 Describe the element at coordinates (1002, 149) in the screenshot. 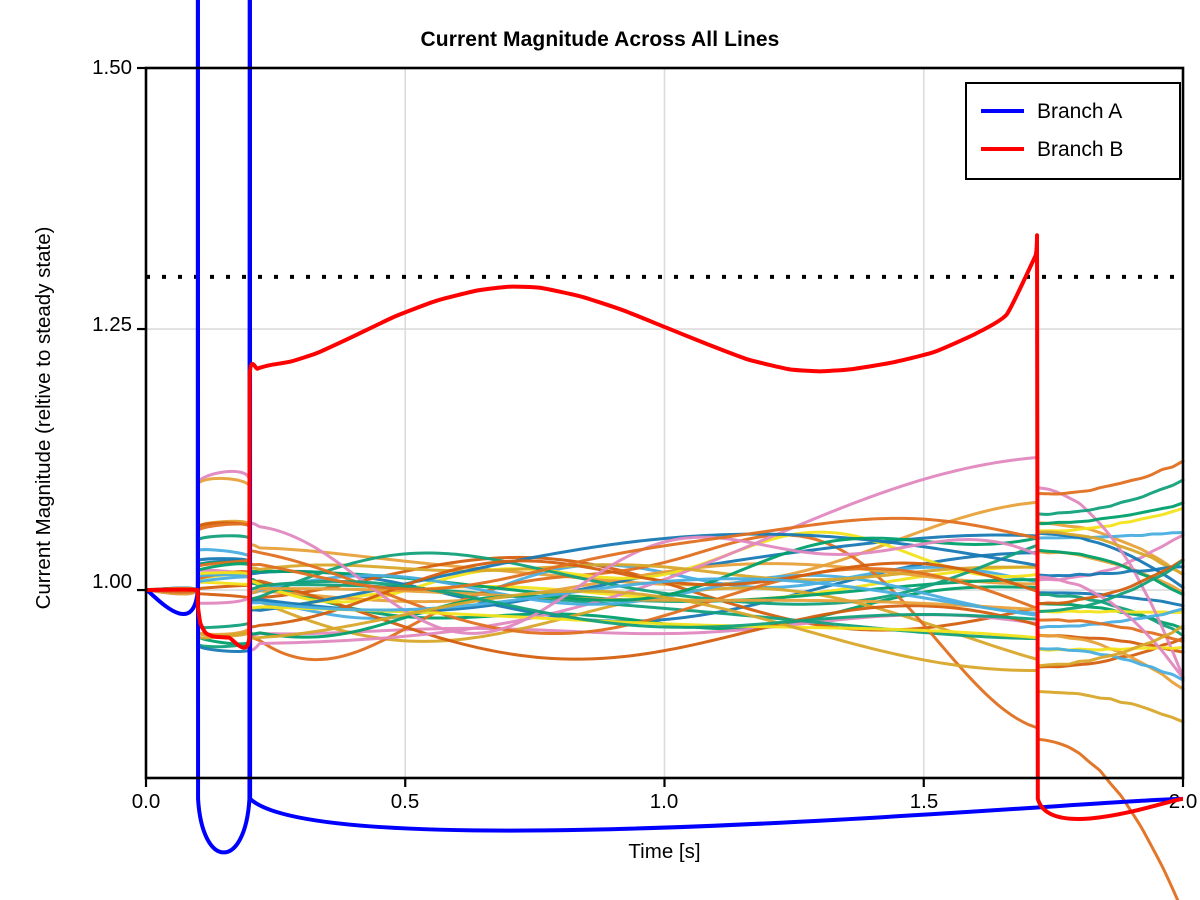

I see `legend-swatch-branch-b` at that location.